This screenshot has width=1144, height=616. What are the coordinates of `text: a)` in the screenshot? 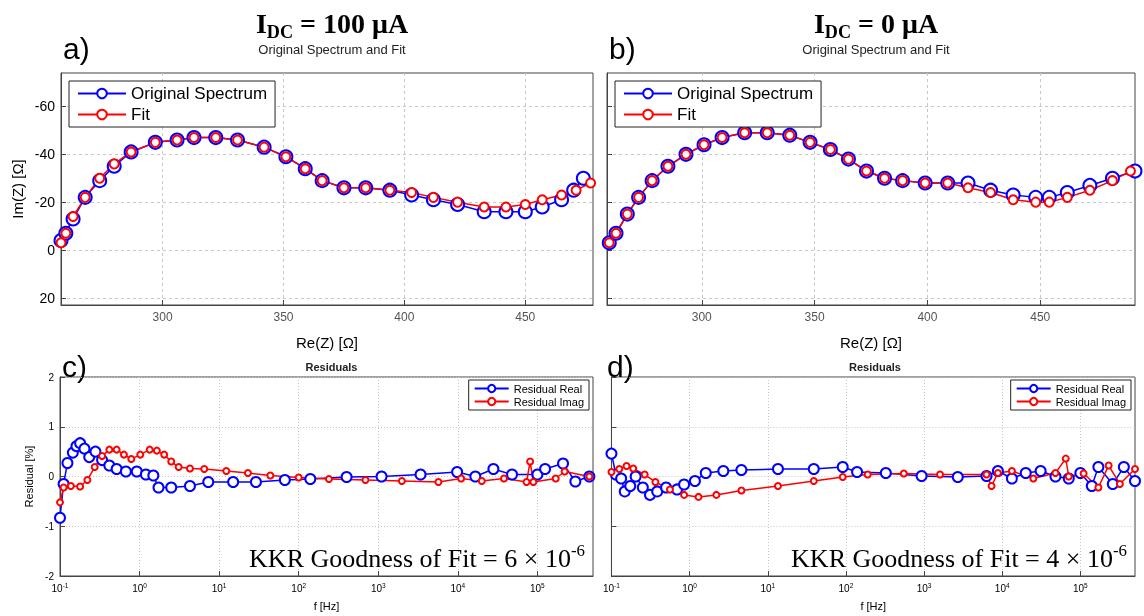 It's located at (76, 48).